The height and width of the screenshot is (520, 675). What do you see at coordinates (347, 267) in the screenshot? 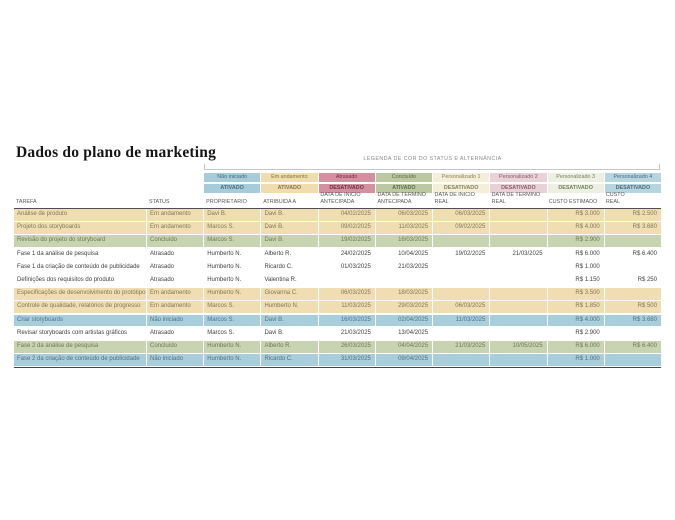
I see `cell-data-inicio-antecipada: 01/03/2025` at bounding box center [347, 267].